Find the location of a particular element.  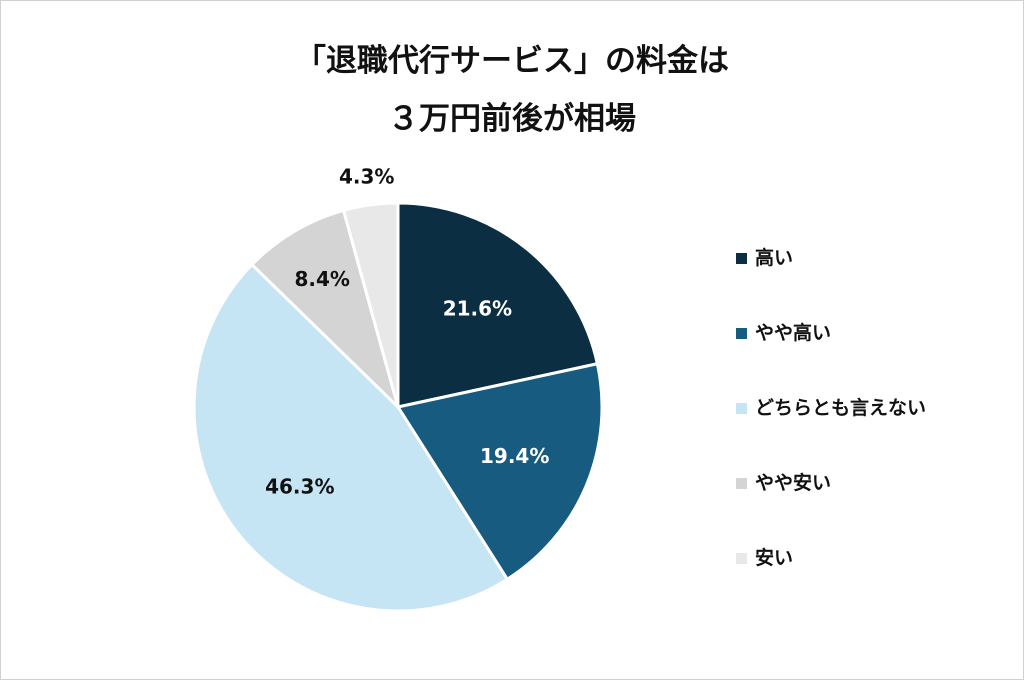

legend-item-3: どちらとも言えない is located at coordinates (831, 431).